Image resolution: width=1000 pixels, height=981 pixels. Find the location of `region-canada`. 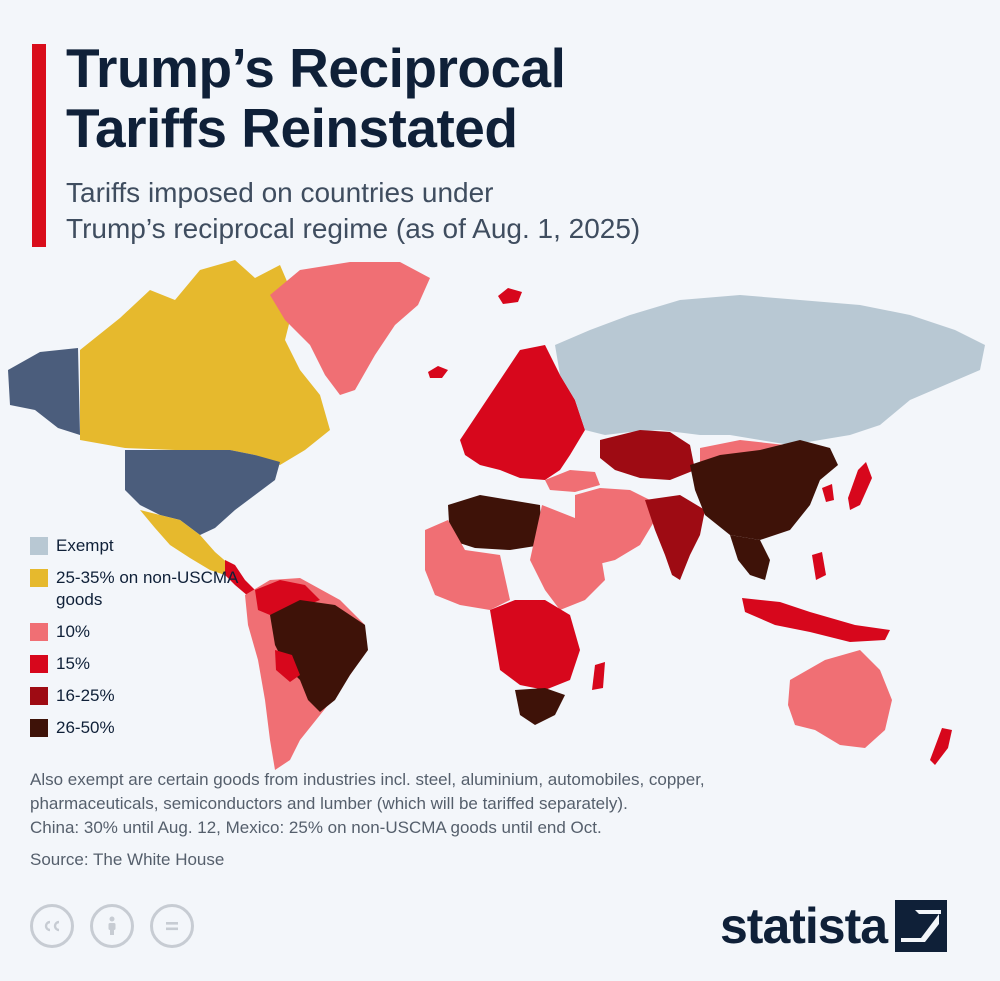

region-canada is located at coordinates (205, 362).